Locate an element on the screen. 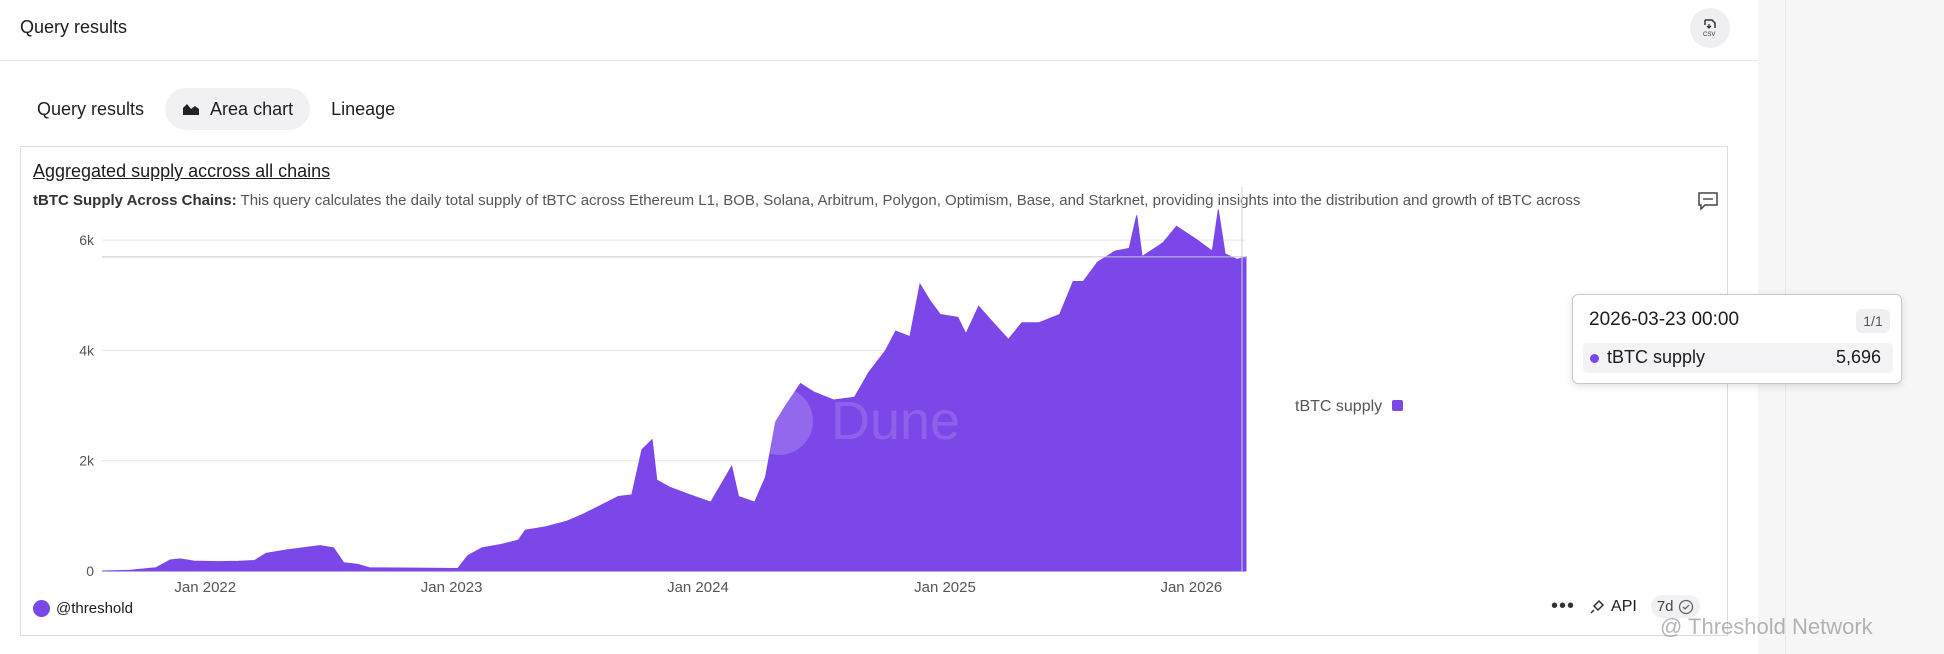 The height and width of the screenshot is (654, 1944). dune-logo-icon is located at coordinates (779, 421).